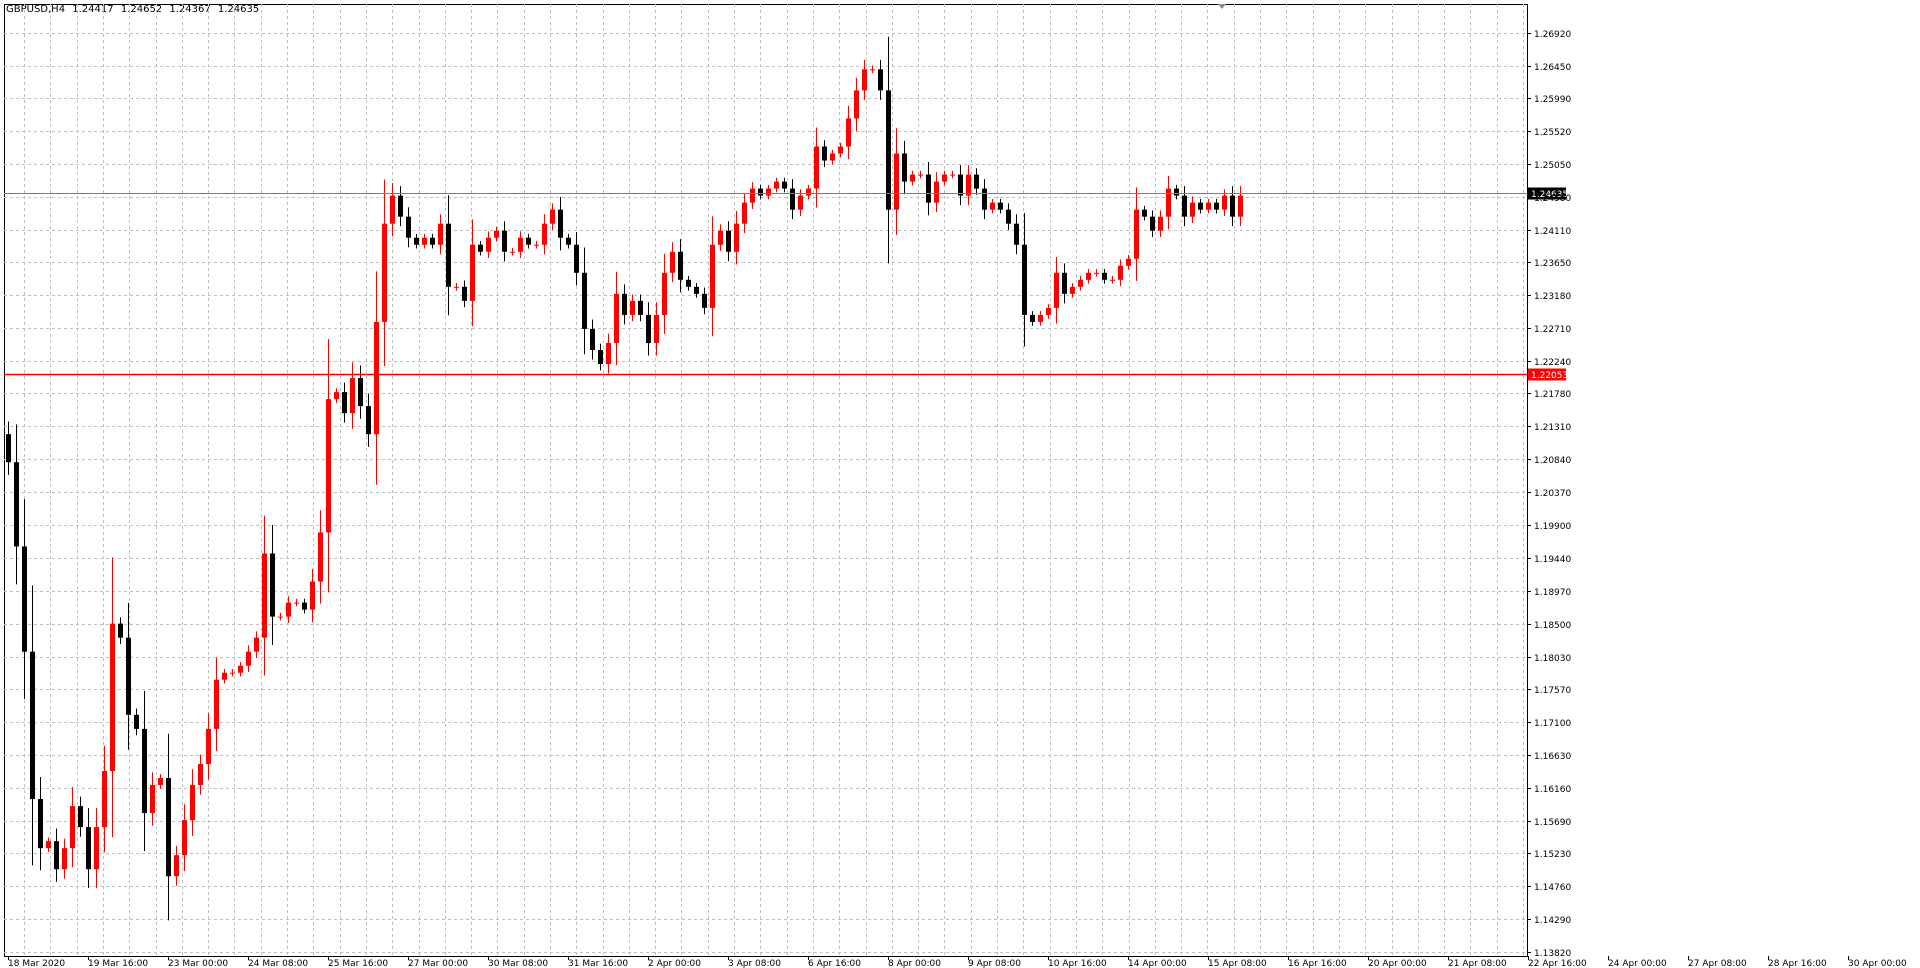  Describe the element at coordinates (190, 9) in the screenshot. I see `low-value: 1.24367` at that location.